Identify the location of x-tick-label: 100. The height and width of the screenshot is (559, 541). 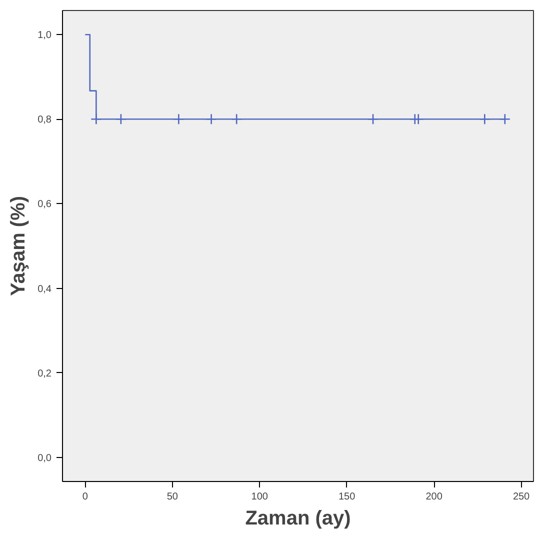
(259, 497).